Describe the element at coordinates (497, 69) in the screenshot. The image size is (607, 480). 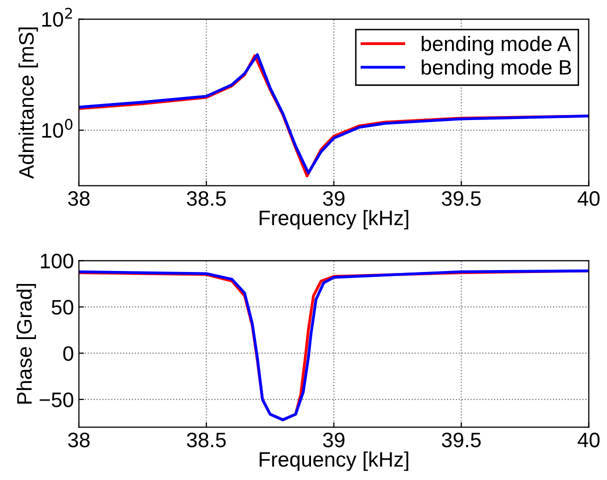
I see `legend-label: bending mode B` at that location.